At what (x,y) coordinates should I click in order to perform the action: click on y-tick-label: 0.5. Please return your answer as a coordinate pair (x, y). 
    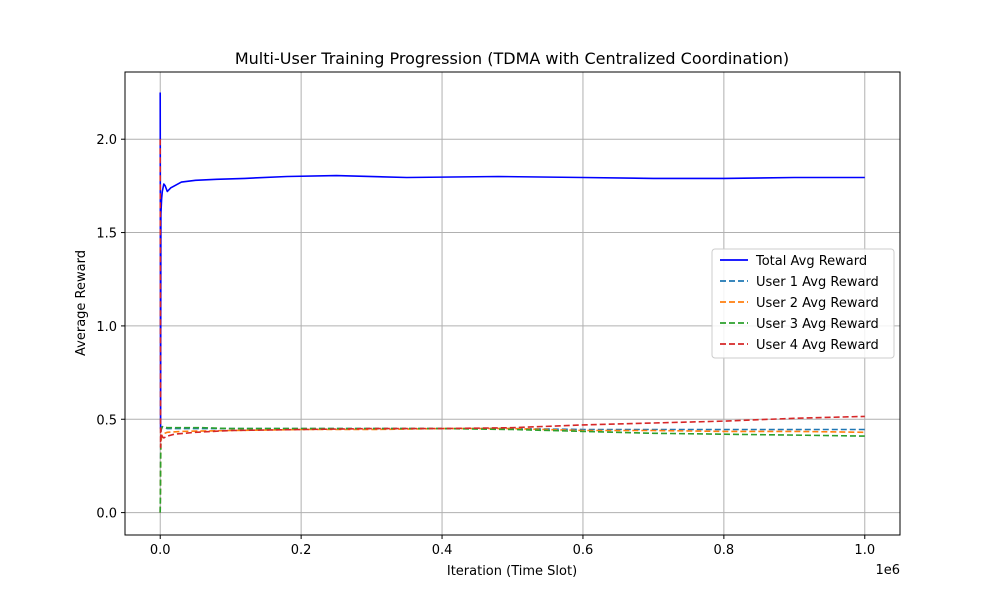
    Looking at the image, I should click on (106, 420).